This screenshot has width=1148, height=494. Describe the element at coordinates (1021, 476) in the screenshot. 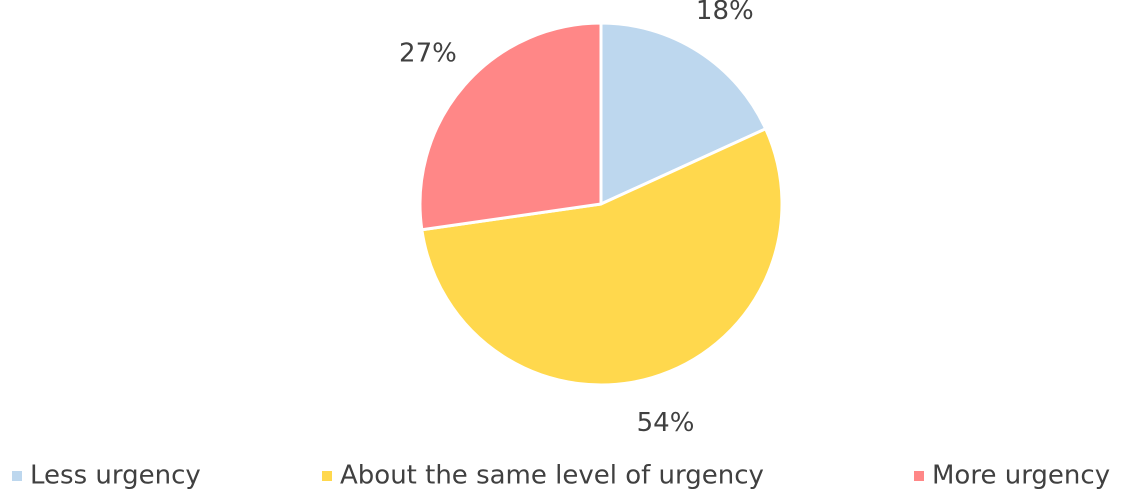

I see `legend-label: More urgency` at that location.